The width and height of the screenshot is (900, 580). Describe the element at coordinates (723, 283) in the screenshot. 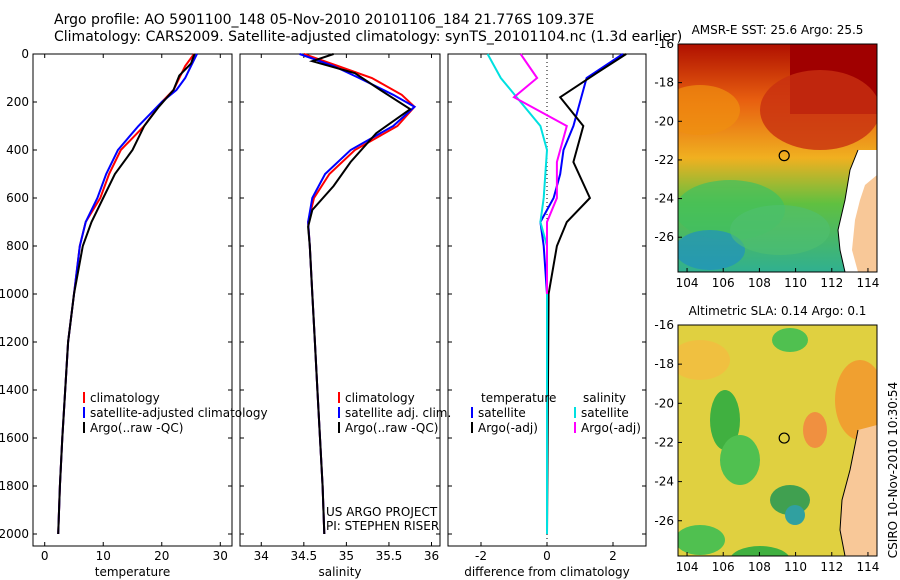

I see `sst_map-xtick-label-1: 106` at that location.